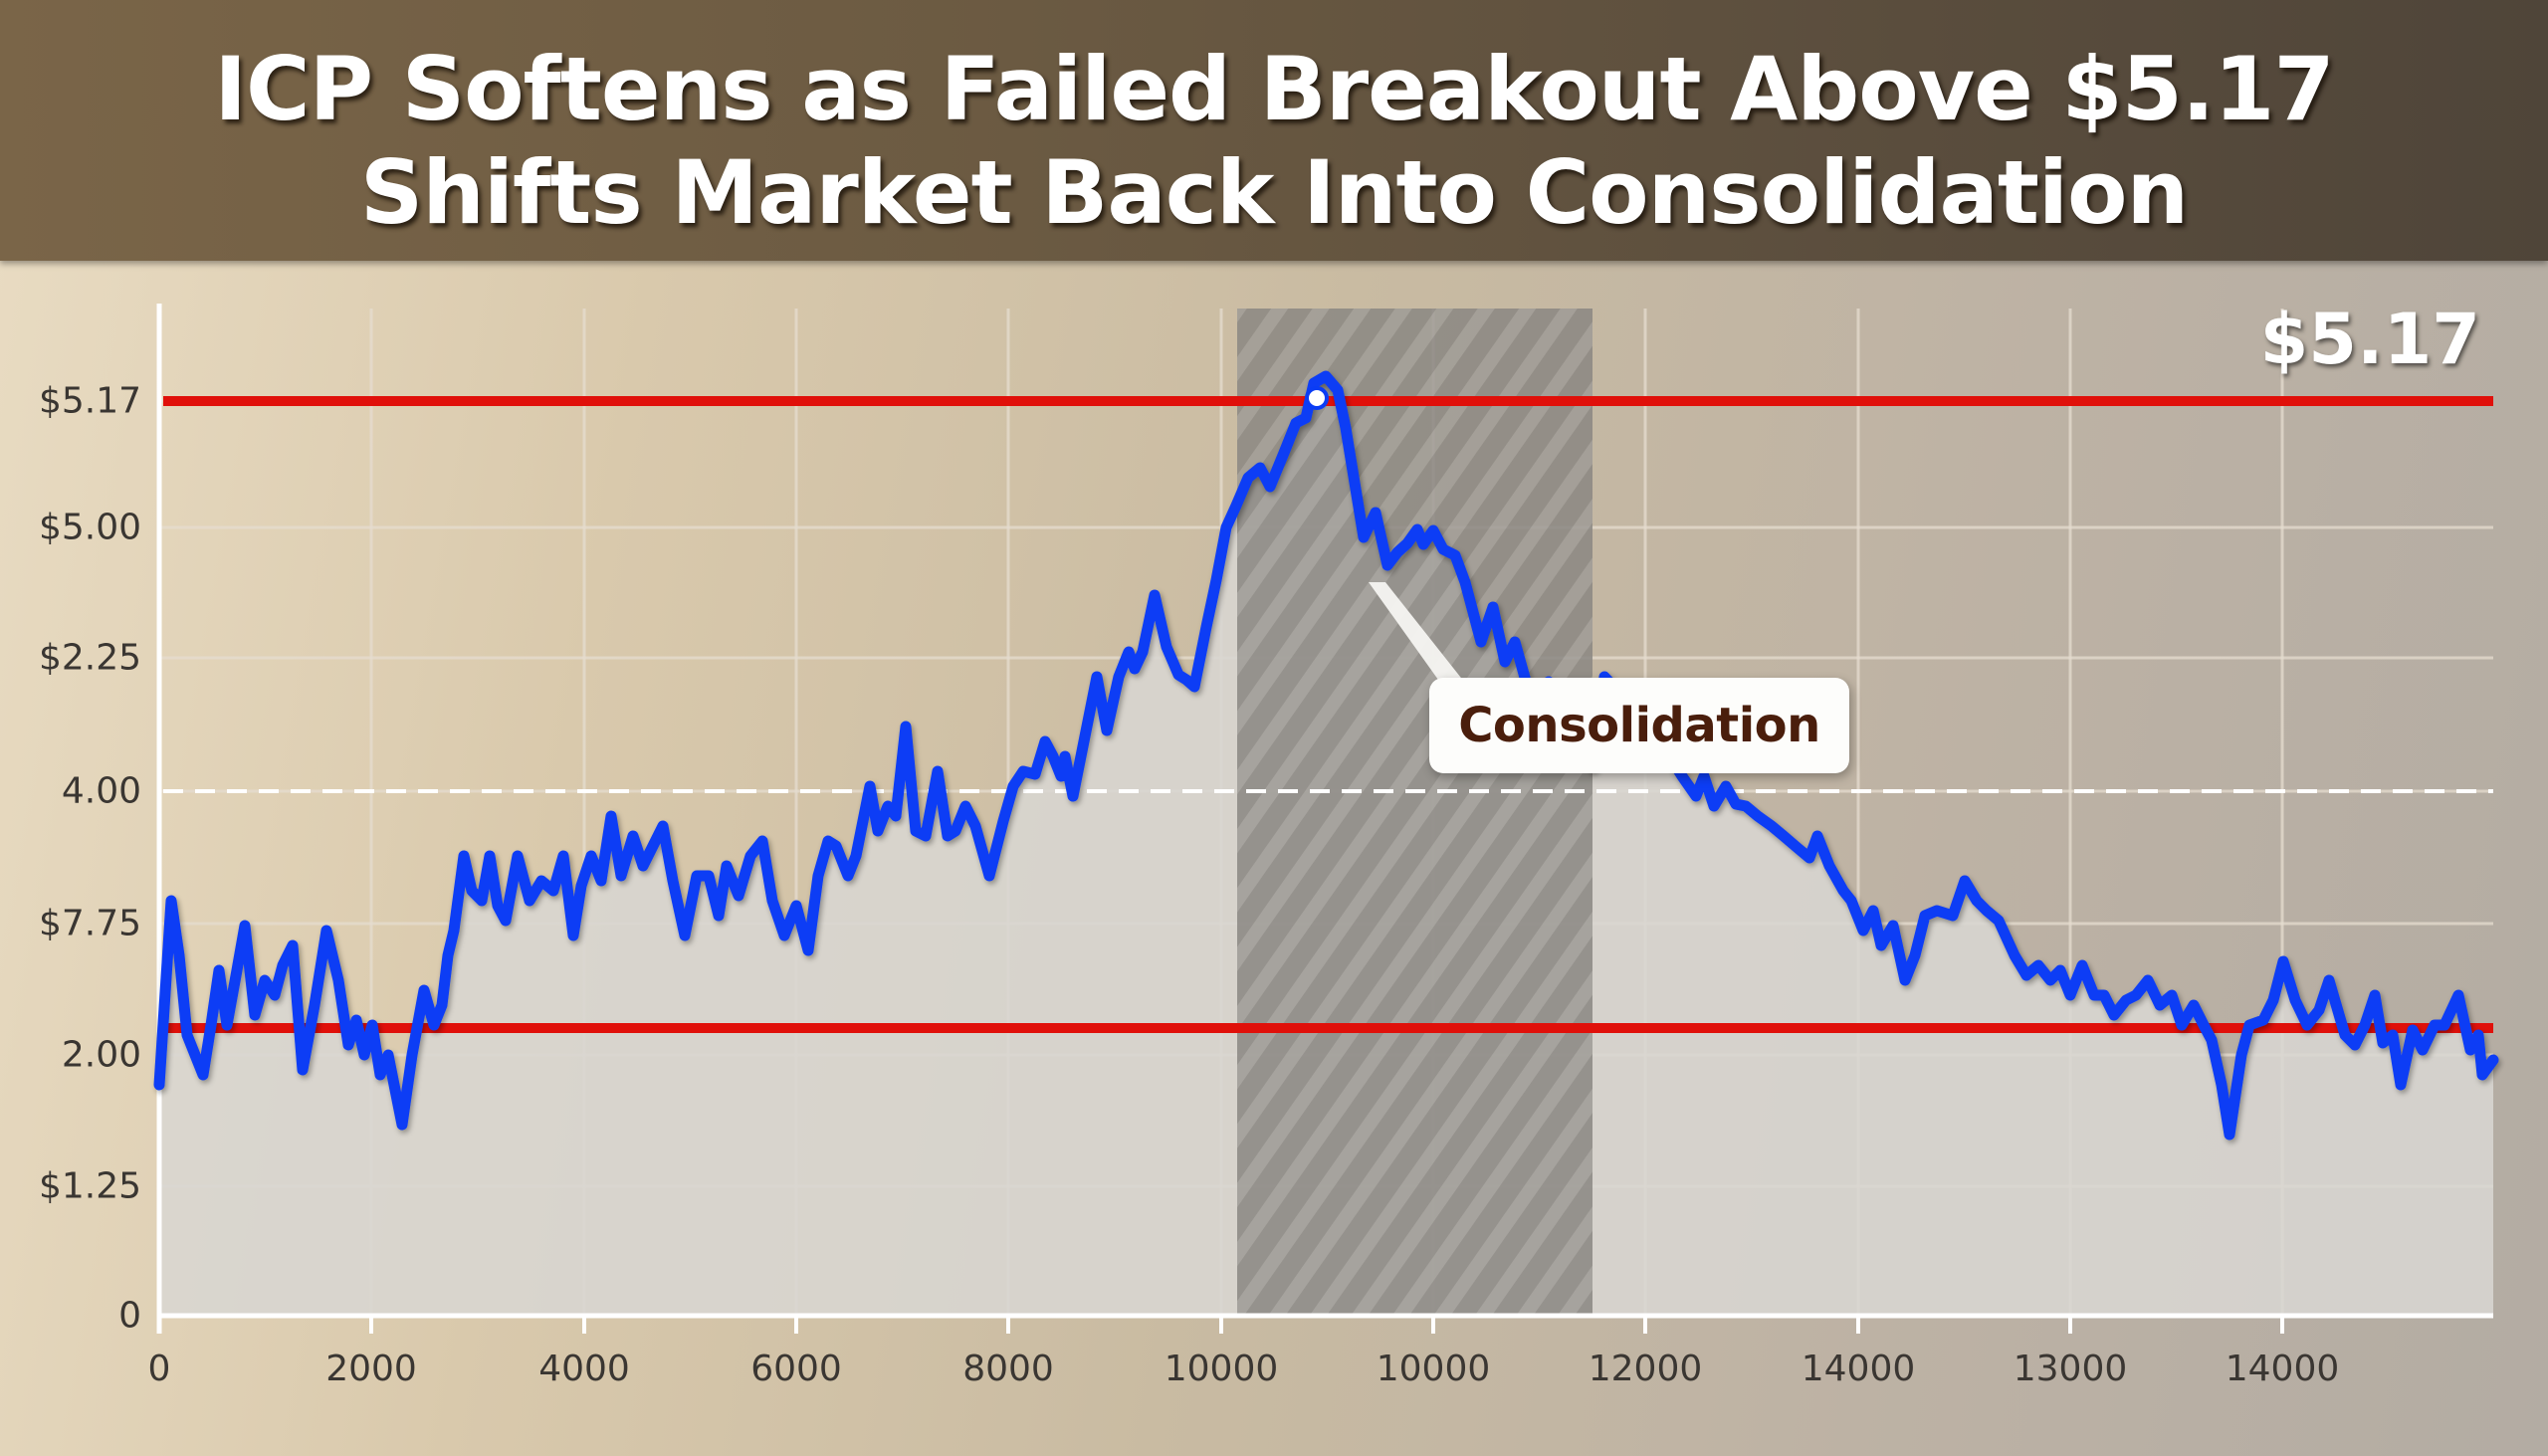  I want to click on x-tick-label: 6000, so click(796, 1369).